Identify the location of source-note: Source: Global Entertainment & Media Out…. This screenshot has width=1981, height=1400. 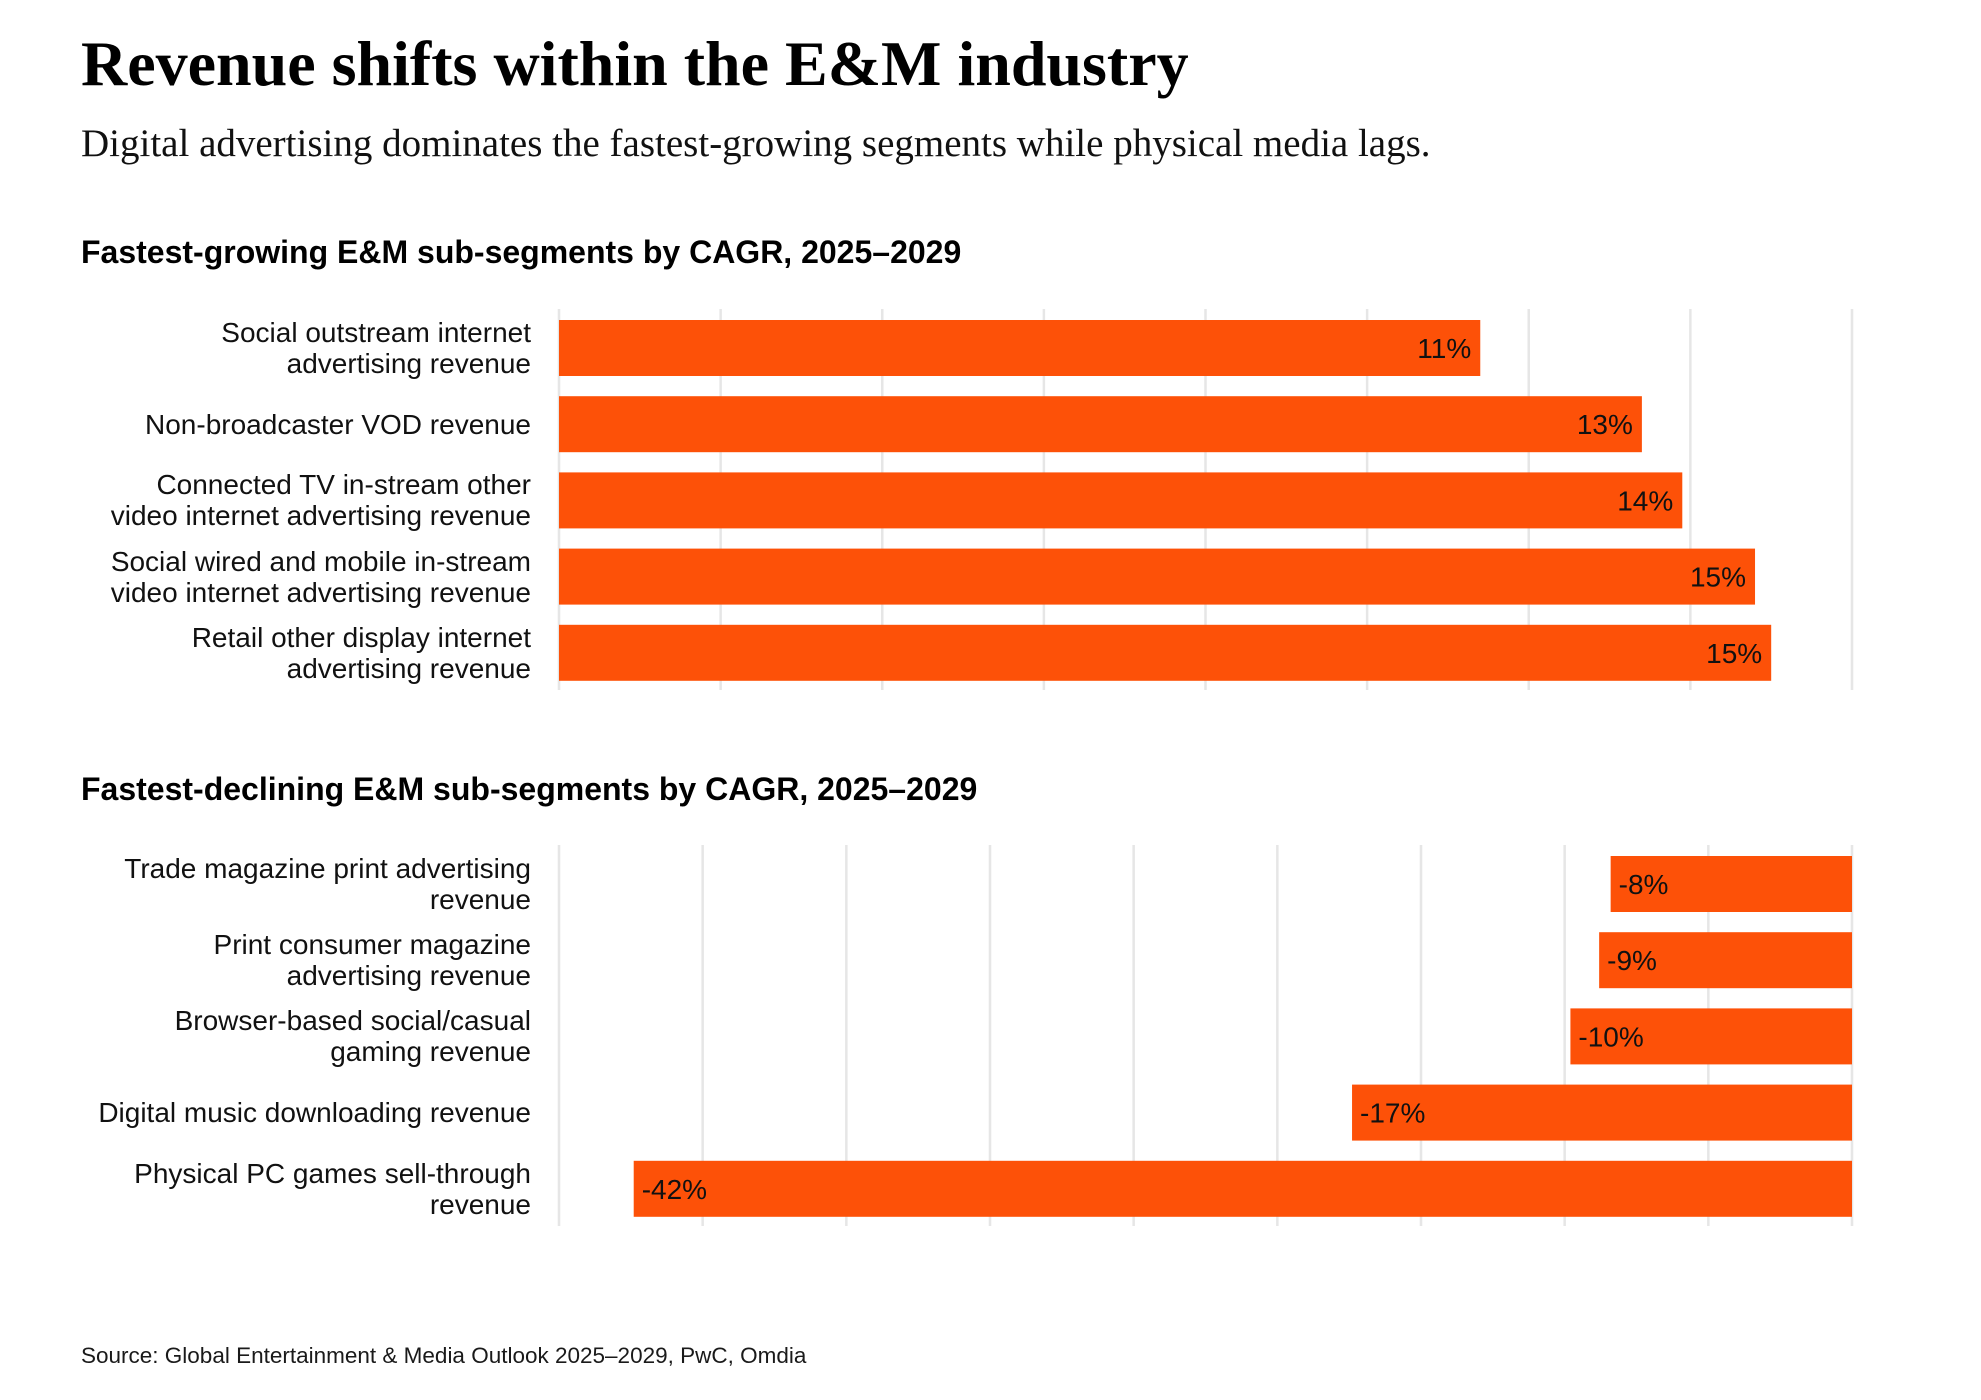
(444, 1355).